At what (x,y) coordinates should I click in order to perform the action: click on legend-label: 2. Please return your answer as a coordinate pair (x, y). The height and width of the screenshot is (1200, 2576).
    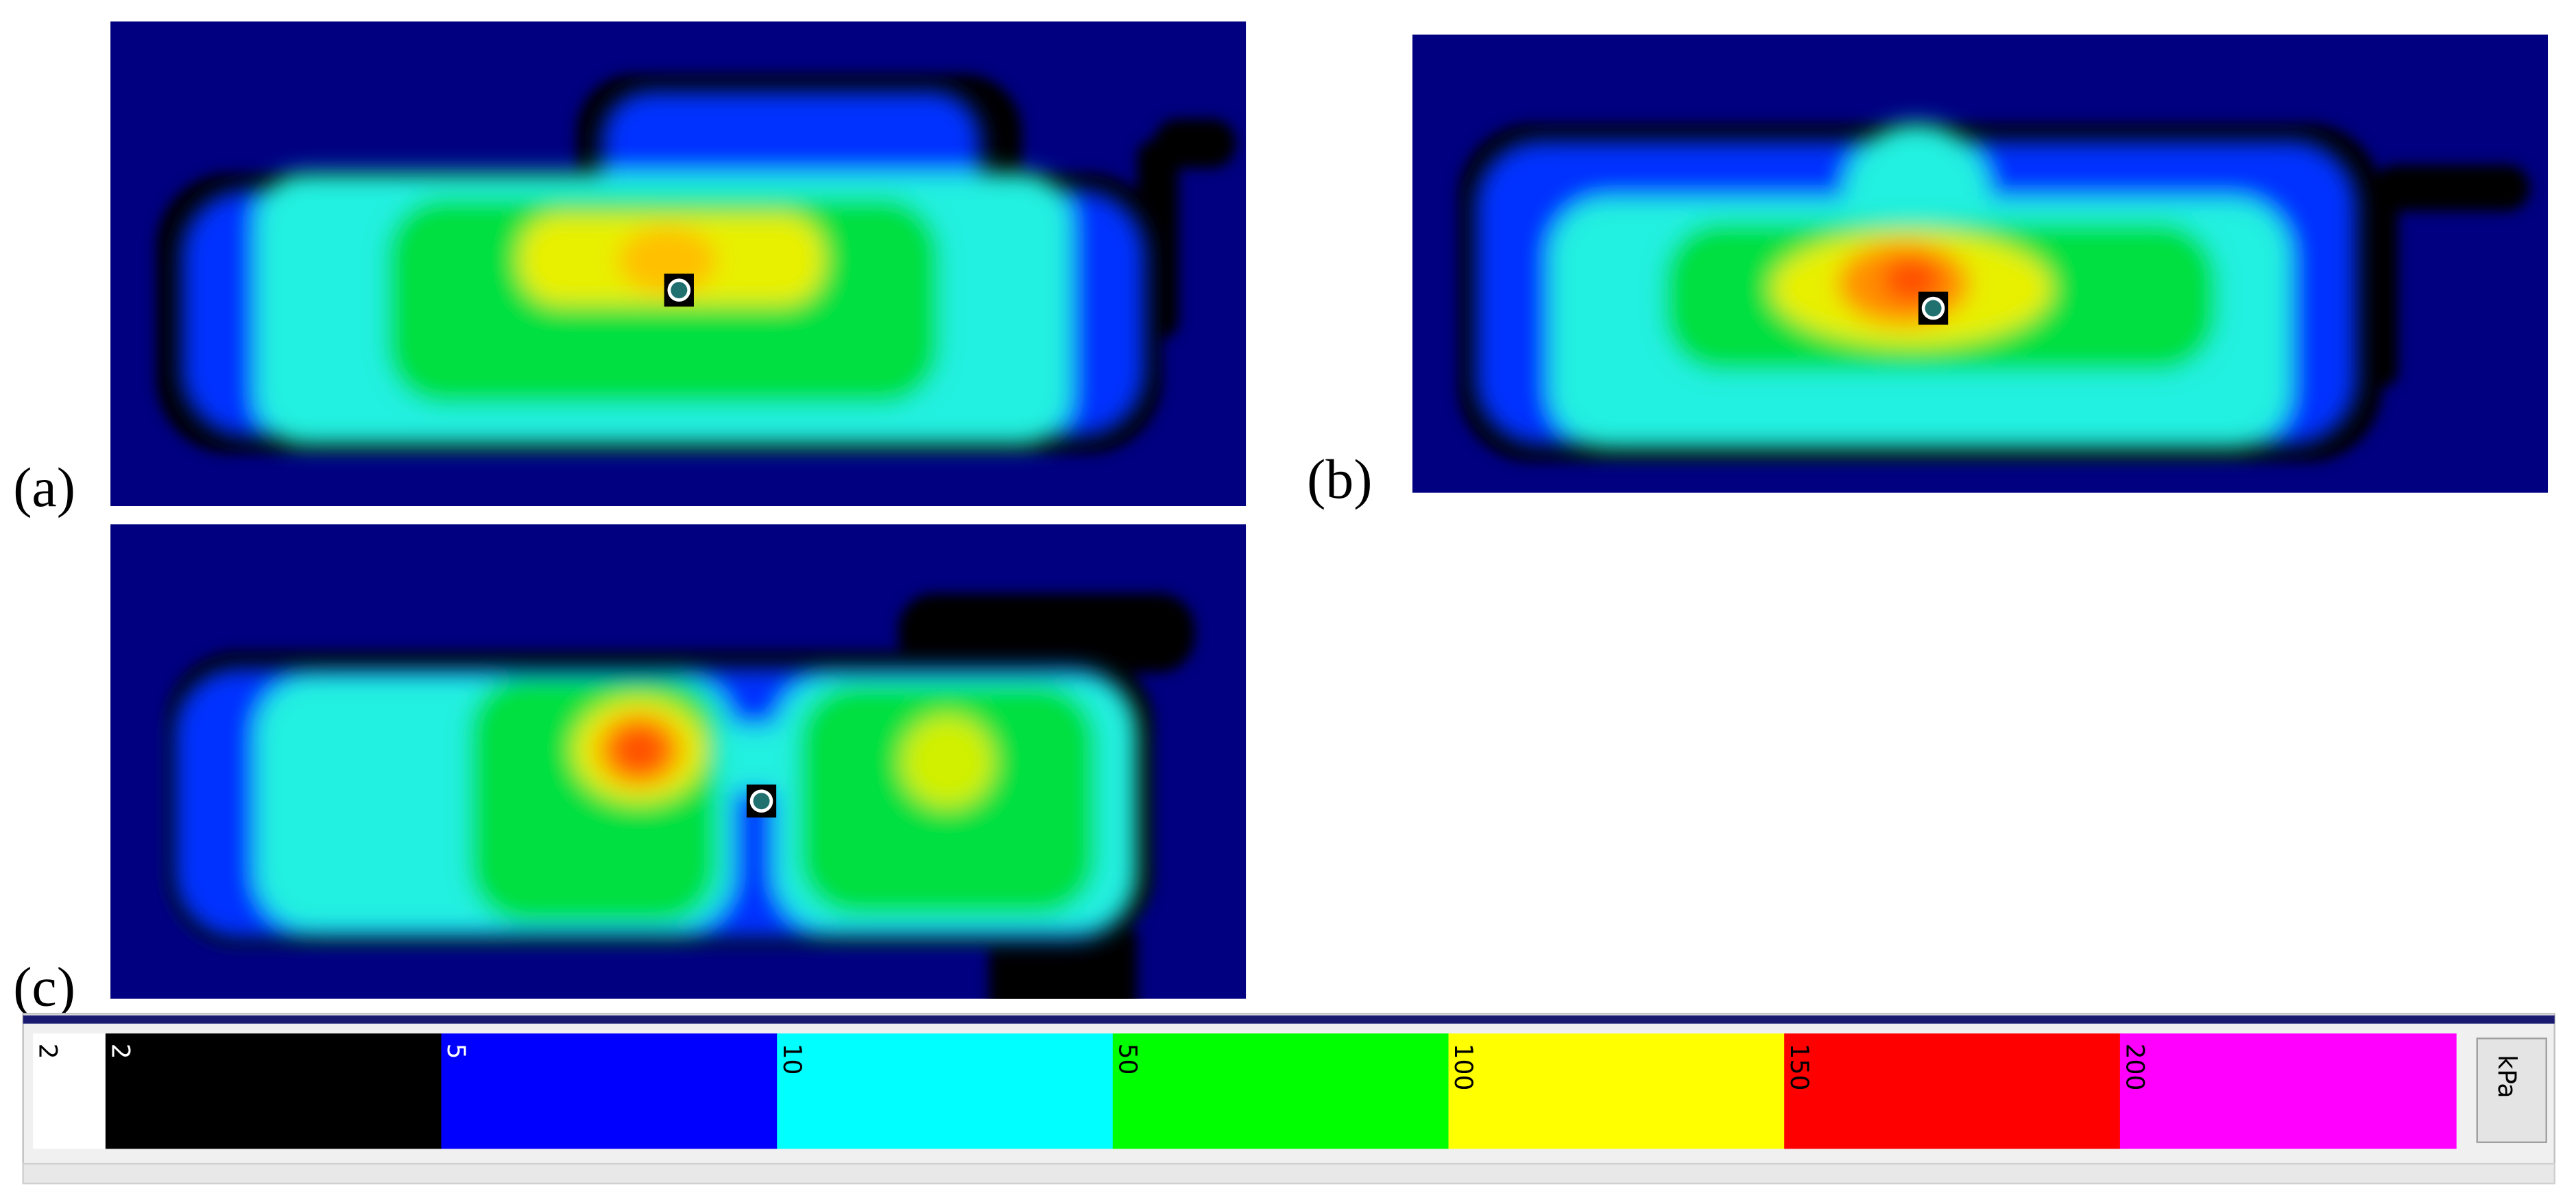
    Looking at the image, I should click on (120, 1051).